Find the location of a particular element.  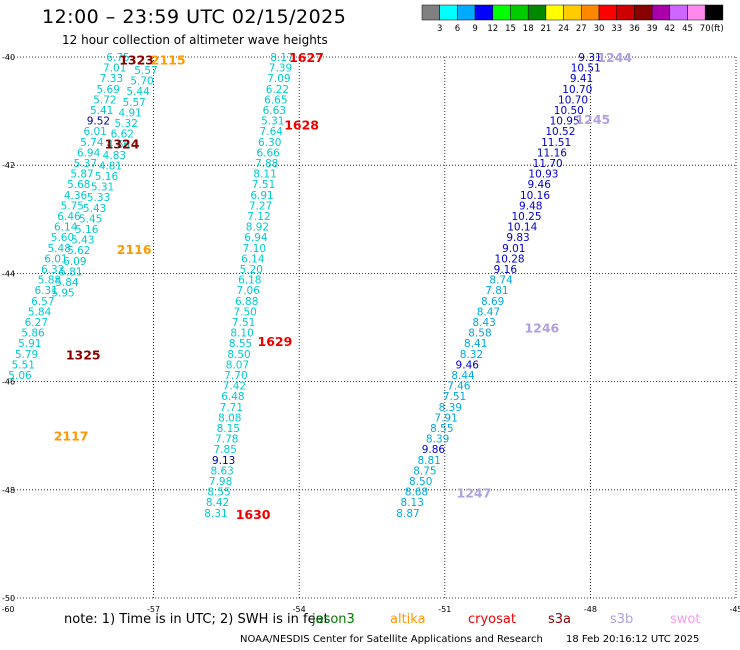

swh-value: 7.10 is located at coordinates (254, 249).